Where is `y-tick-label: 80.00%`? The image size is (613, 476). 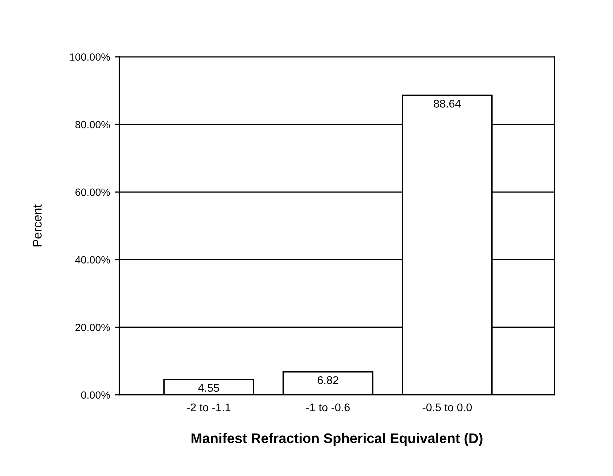 y-tick-label: 80.00% is located at coordinates (93, 125).